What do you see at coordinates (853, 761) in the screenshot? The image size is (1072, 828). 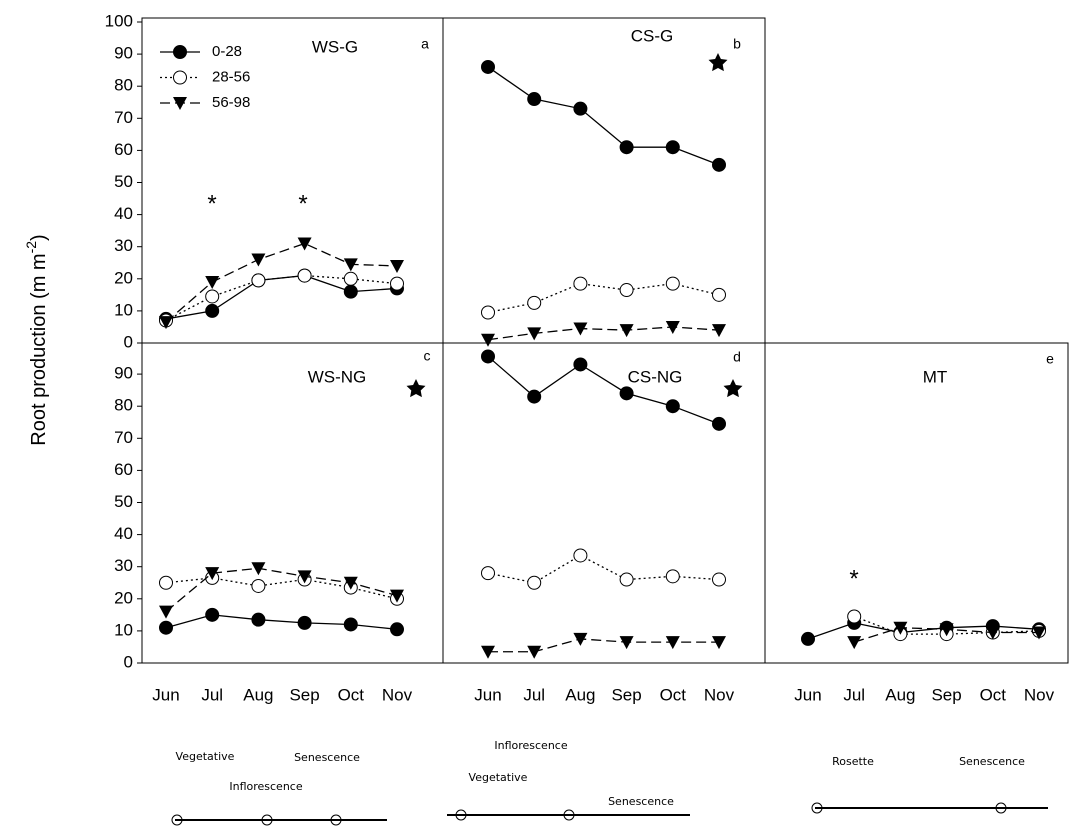 I see `phenology-label: Rosette` at bounding box center [853, 761].